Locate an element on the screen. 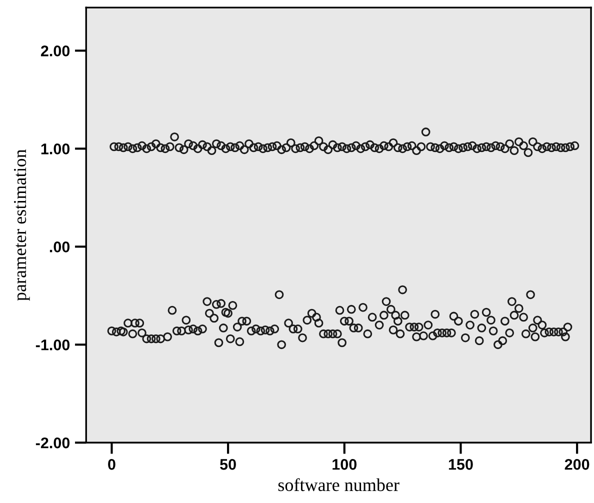  y-tick-label: -2.00 is located at coordinates (53, 443).